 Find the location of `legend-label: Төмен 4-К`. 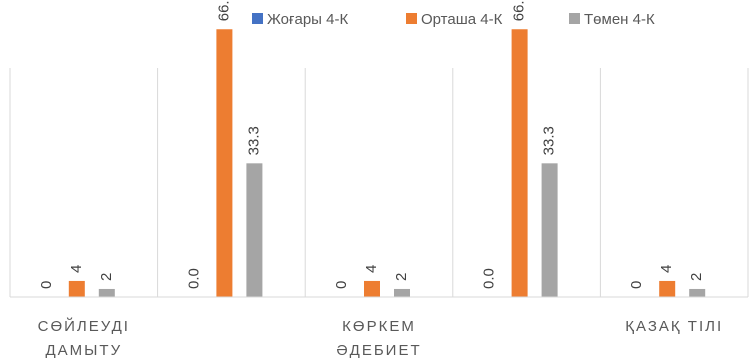

legend-label: Төмен 4-К is located at coordinates (619, 19).